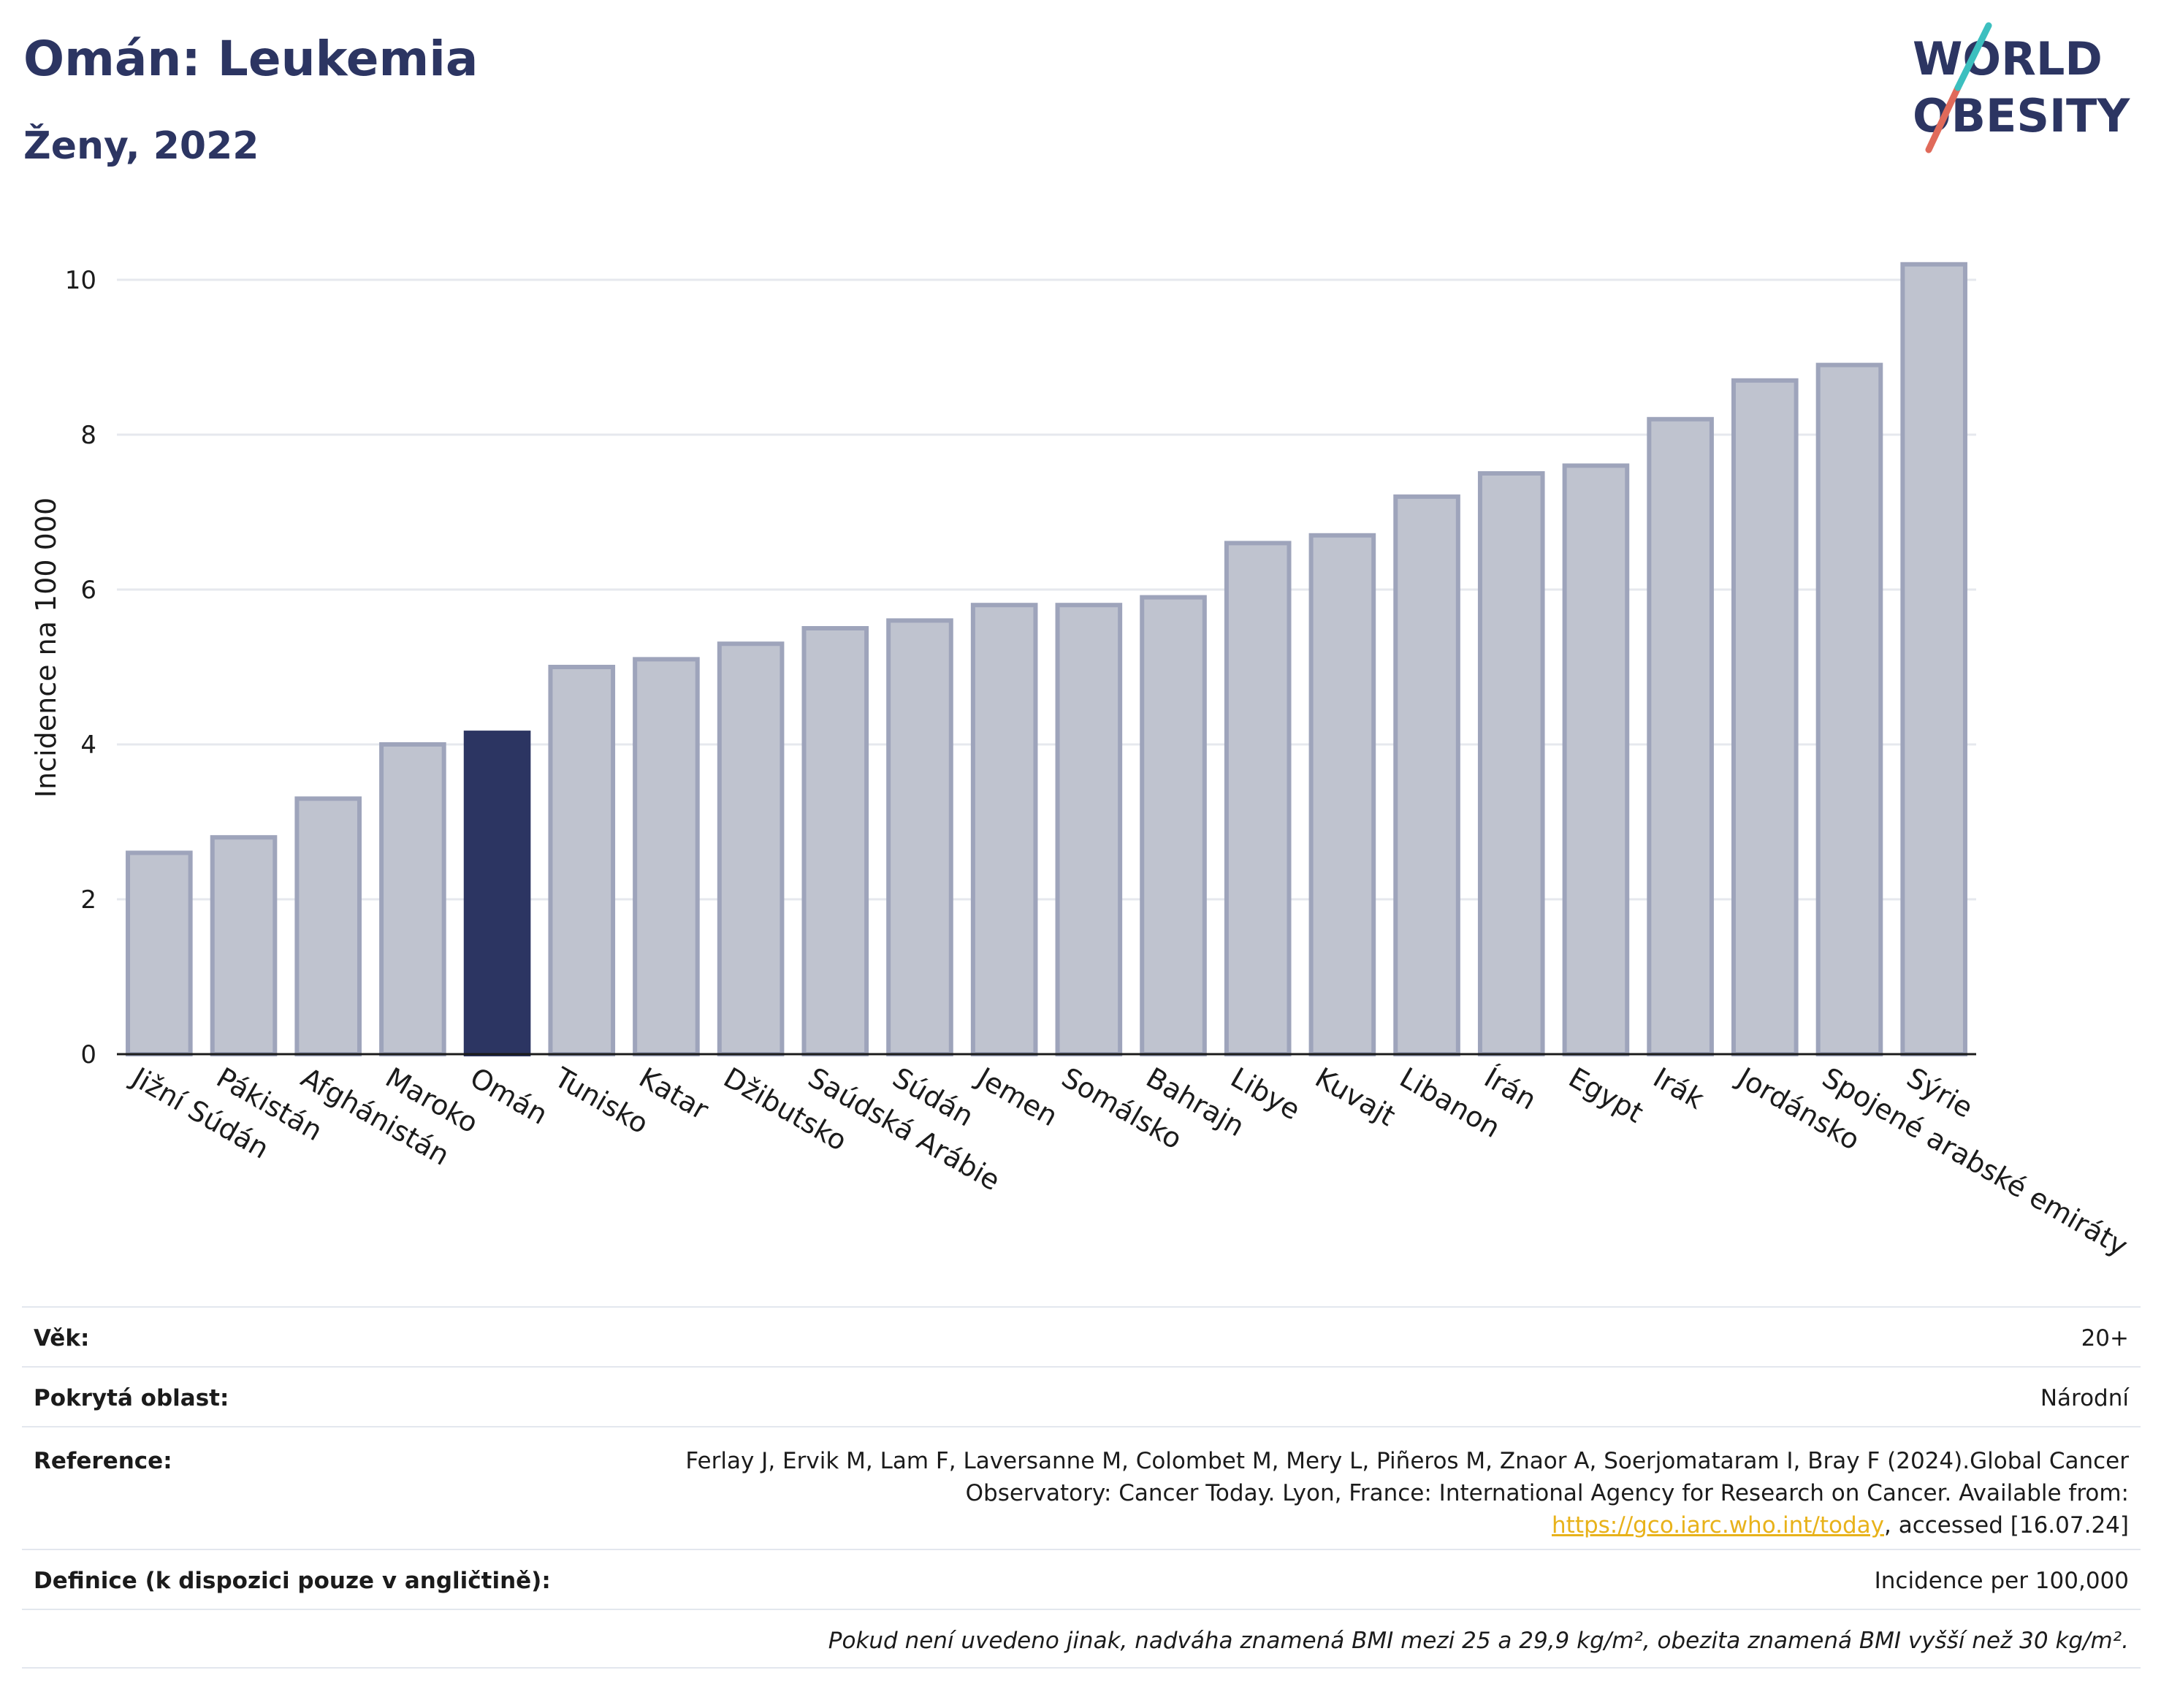 This screenshot has width=2161, height=1708. I want to click on reference-text-part2: , accessed [16.07.24], so click(2006, 1526).